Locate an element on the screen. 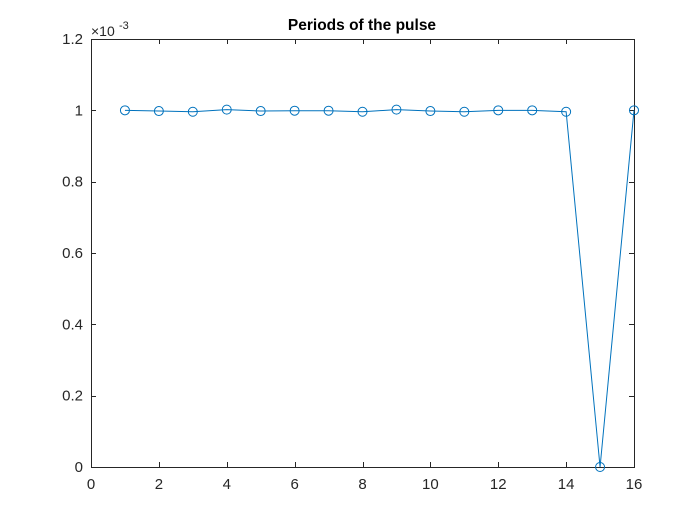 Image resolution: width=700 pixels, height=525 pixels. y-tick-label: 0.2 is located at coordinates (72, 396).